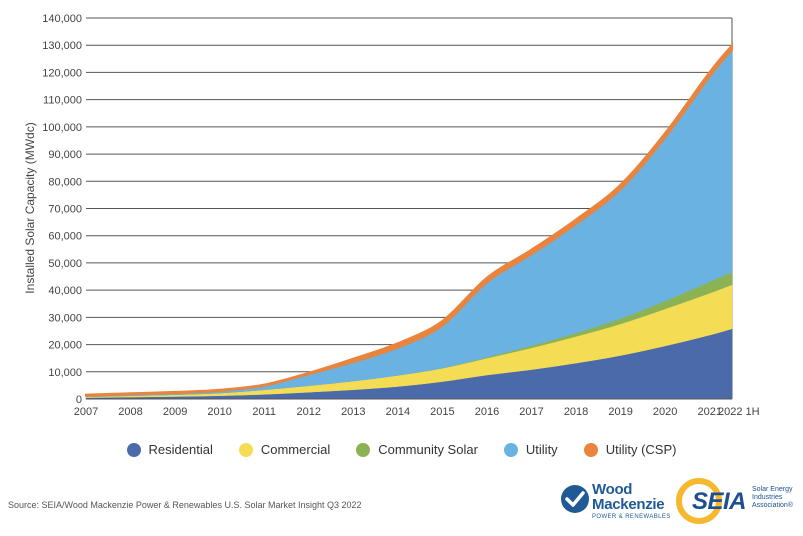 This screenshot has height=536, width=803. What do you see at coordinates (709, 412) in the screenshot?
I see `x-tick-label: 2021` at bounding box center [709, 412].